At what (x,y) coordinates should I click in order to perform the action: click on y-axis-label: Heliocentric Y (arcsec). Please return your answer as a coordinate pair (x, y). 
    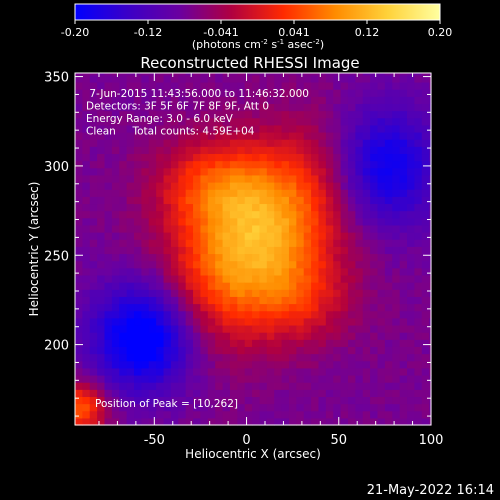
    Looking at the image, I should click on (34, 249).